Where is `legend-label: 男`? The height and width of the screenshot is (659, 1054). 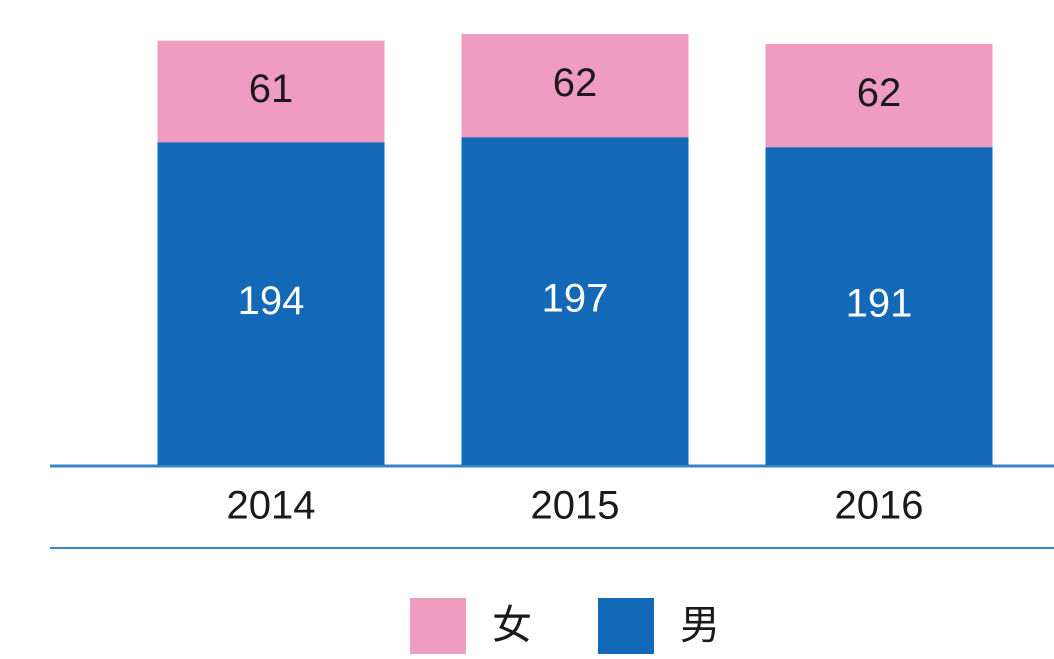
legend-label: 男 is located at coordinates (700, 626).